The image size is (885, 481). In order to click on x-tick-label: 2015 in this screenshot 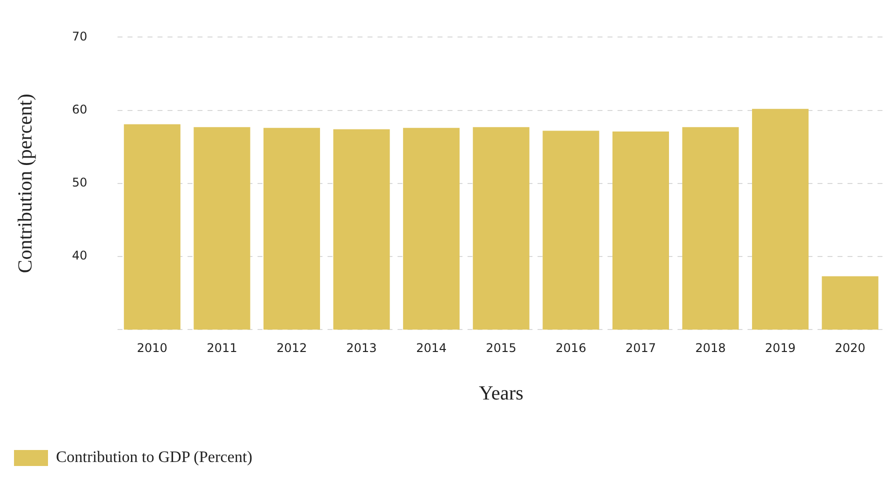, I will do `click(501, 347)`.